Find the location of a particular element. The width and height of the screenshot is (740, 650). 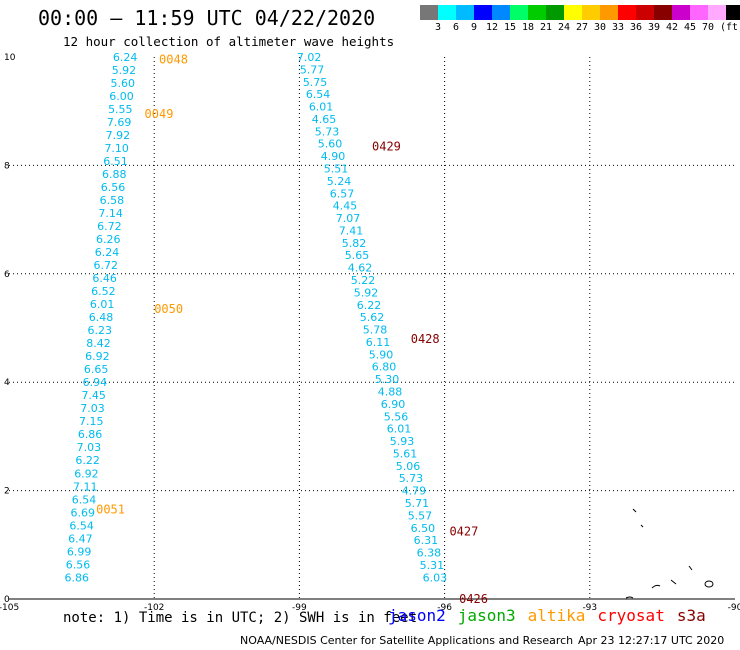

pass-time-label: 0428 is located at coordinates (425, 339).